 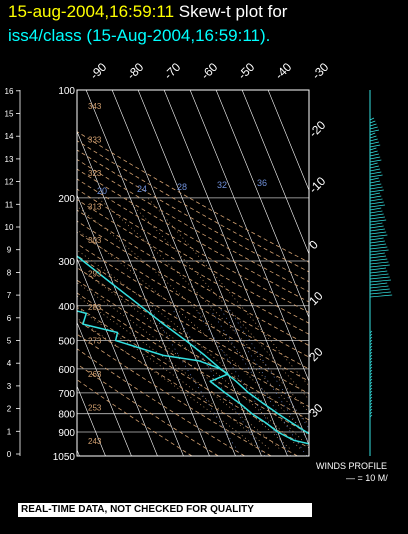 What do you see at coordinates (9, 136) in the screenshot?
I see `height-tick-label: 14` at bounding box center [9, 136].